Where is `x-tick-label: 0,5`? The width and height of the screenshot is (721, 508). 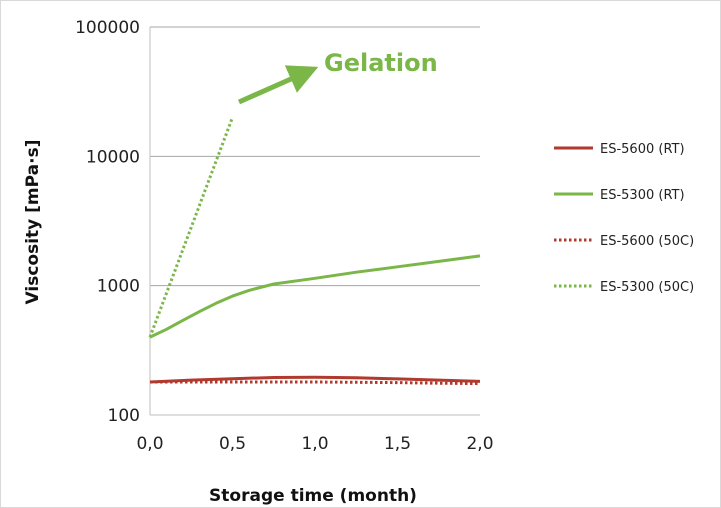 x-tick-label: 0,5 is located at coordinates (232, 444).